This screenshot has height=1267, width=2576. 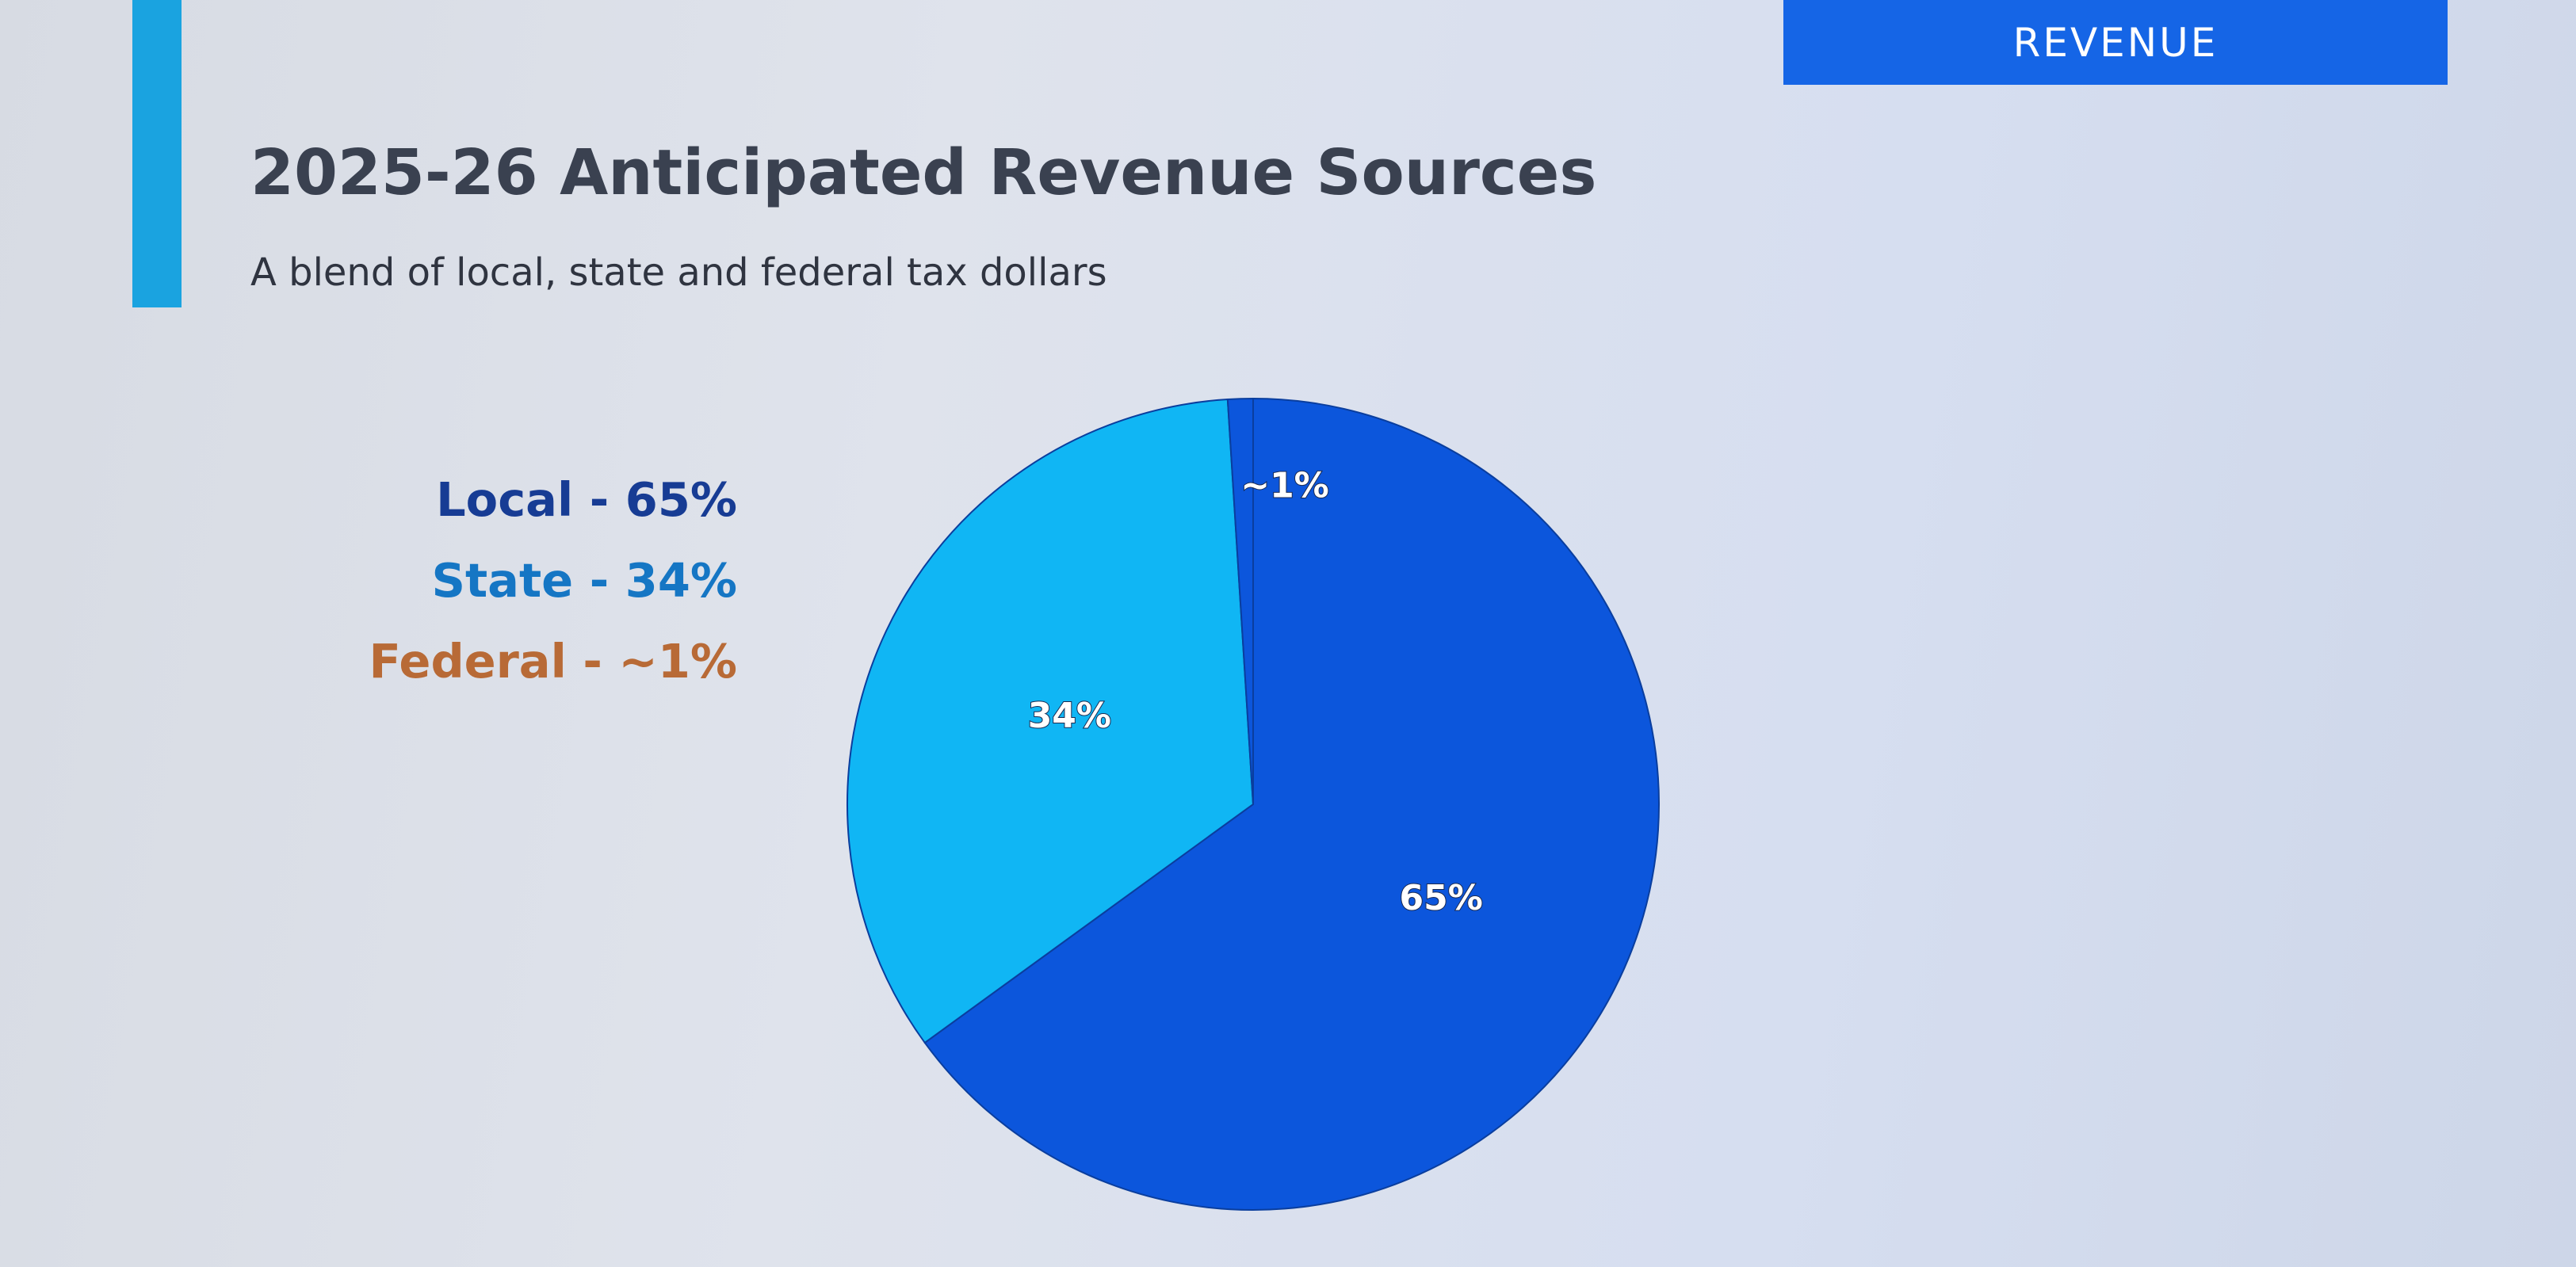 I want to click on accent-bar, so click(x=157, y=153).